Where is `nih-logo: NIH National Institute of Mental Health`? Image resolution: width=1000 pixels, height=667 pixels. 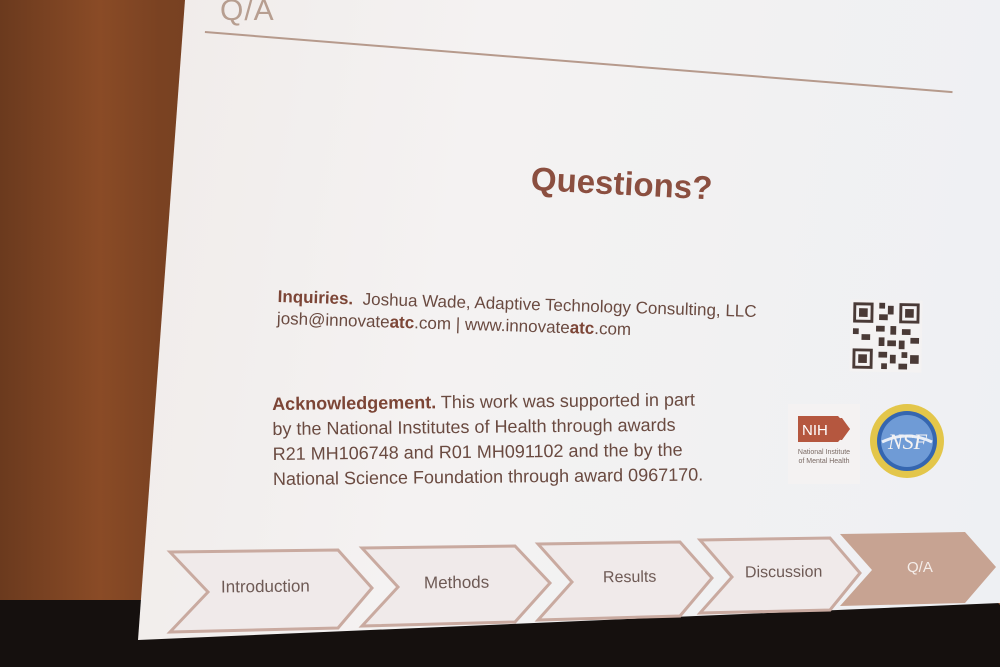 nih-logo: NIH National Institute of Mental Health is located at coordinates (824, 444).